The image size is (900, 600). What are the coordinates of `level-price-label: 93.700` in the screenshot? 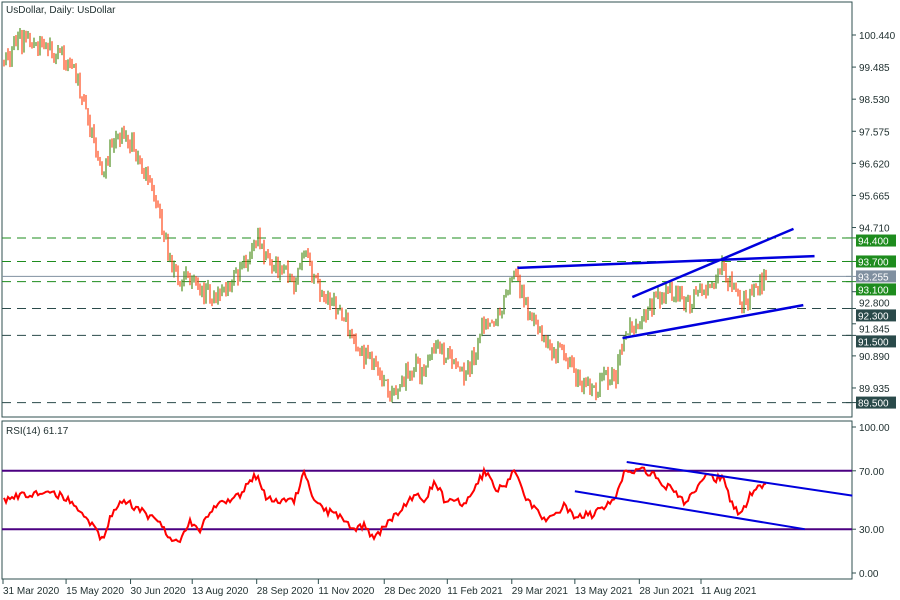 It's located at (873, 262).